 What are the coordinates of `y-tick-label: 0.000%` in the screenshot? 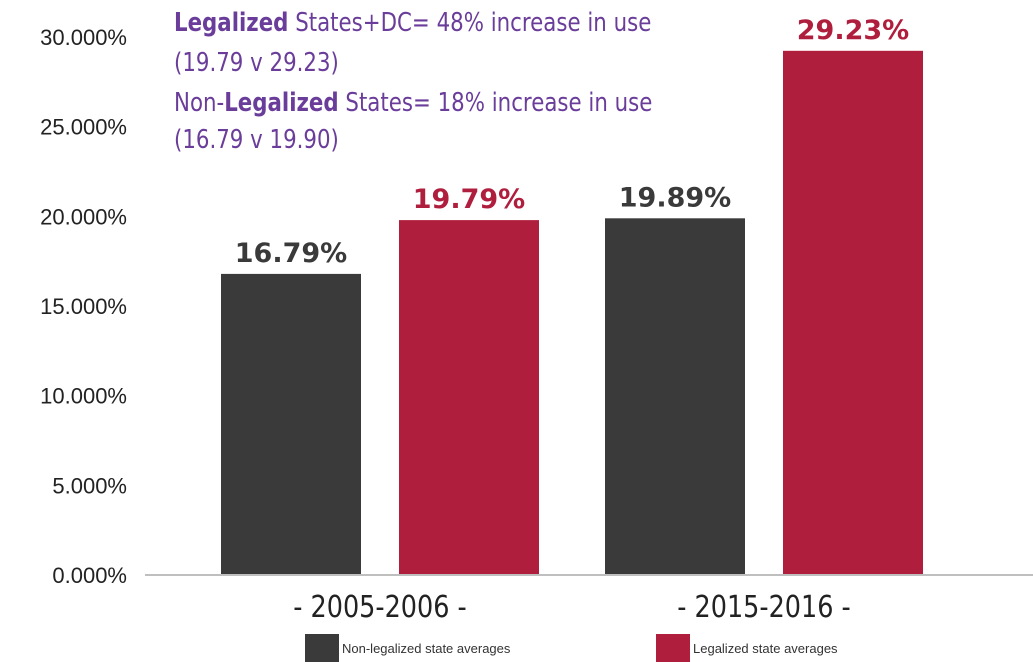 It's located at (89, 575).